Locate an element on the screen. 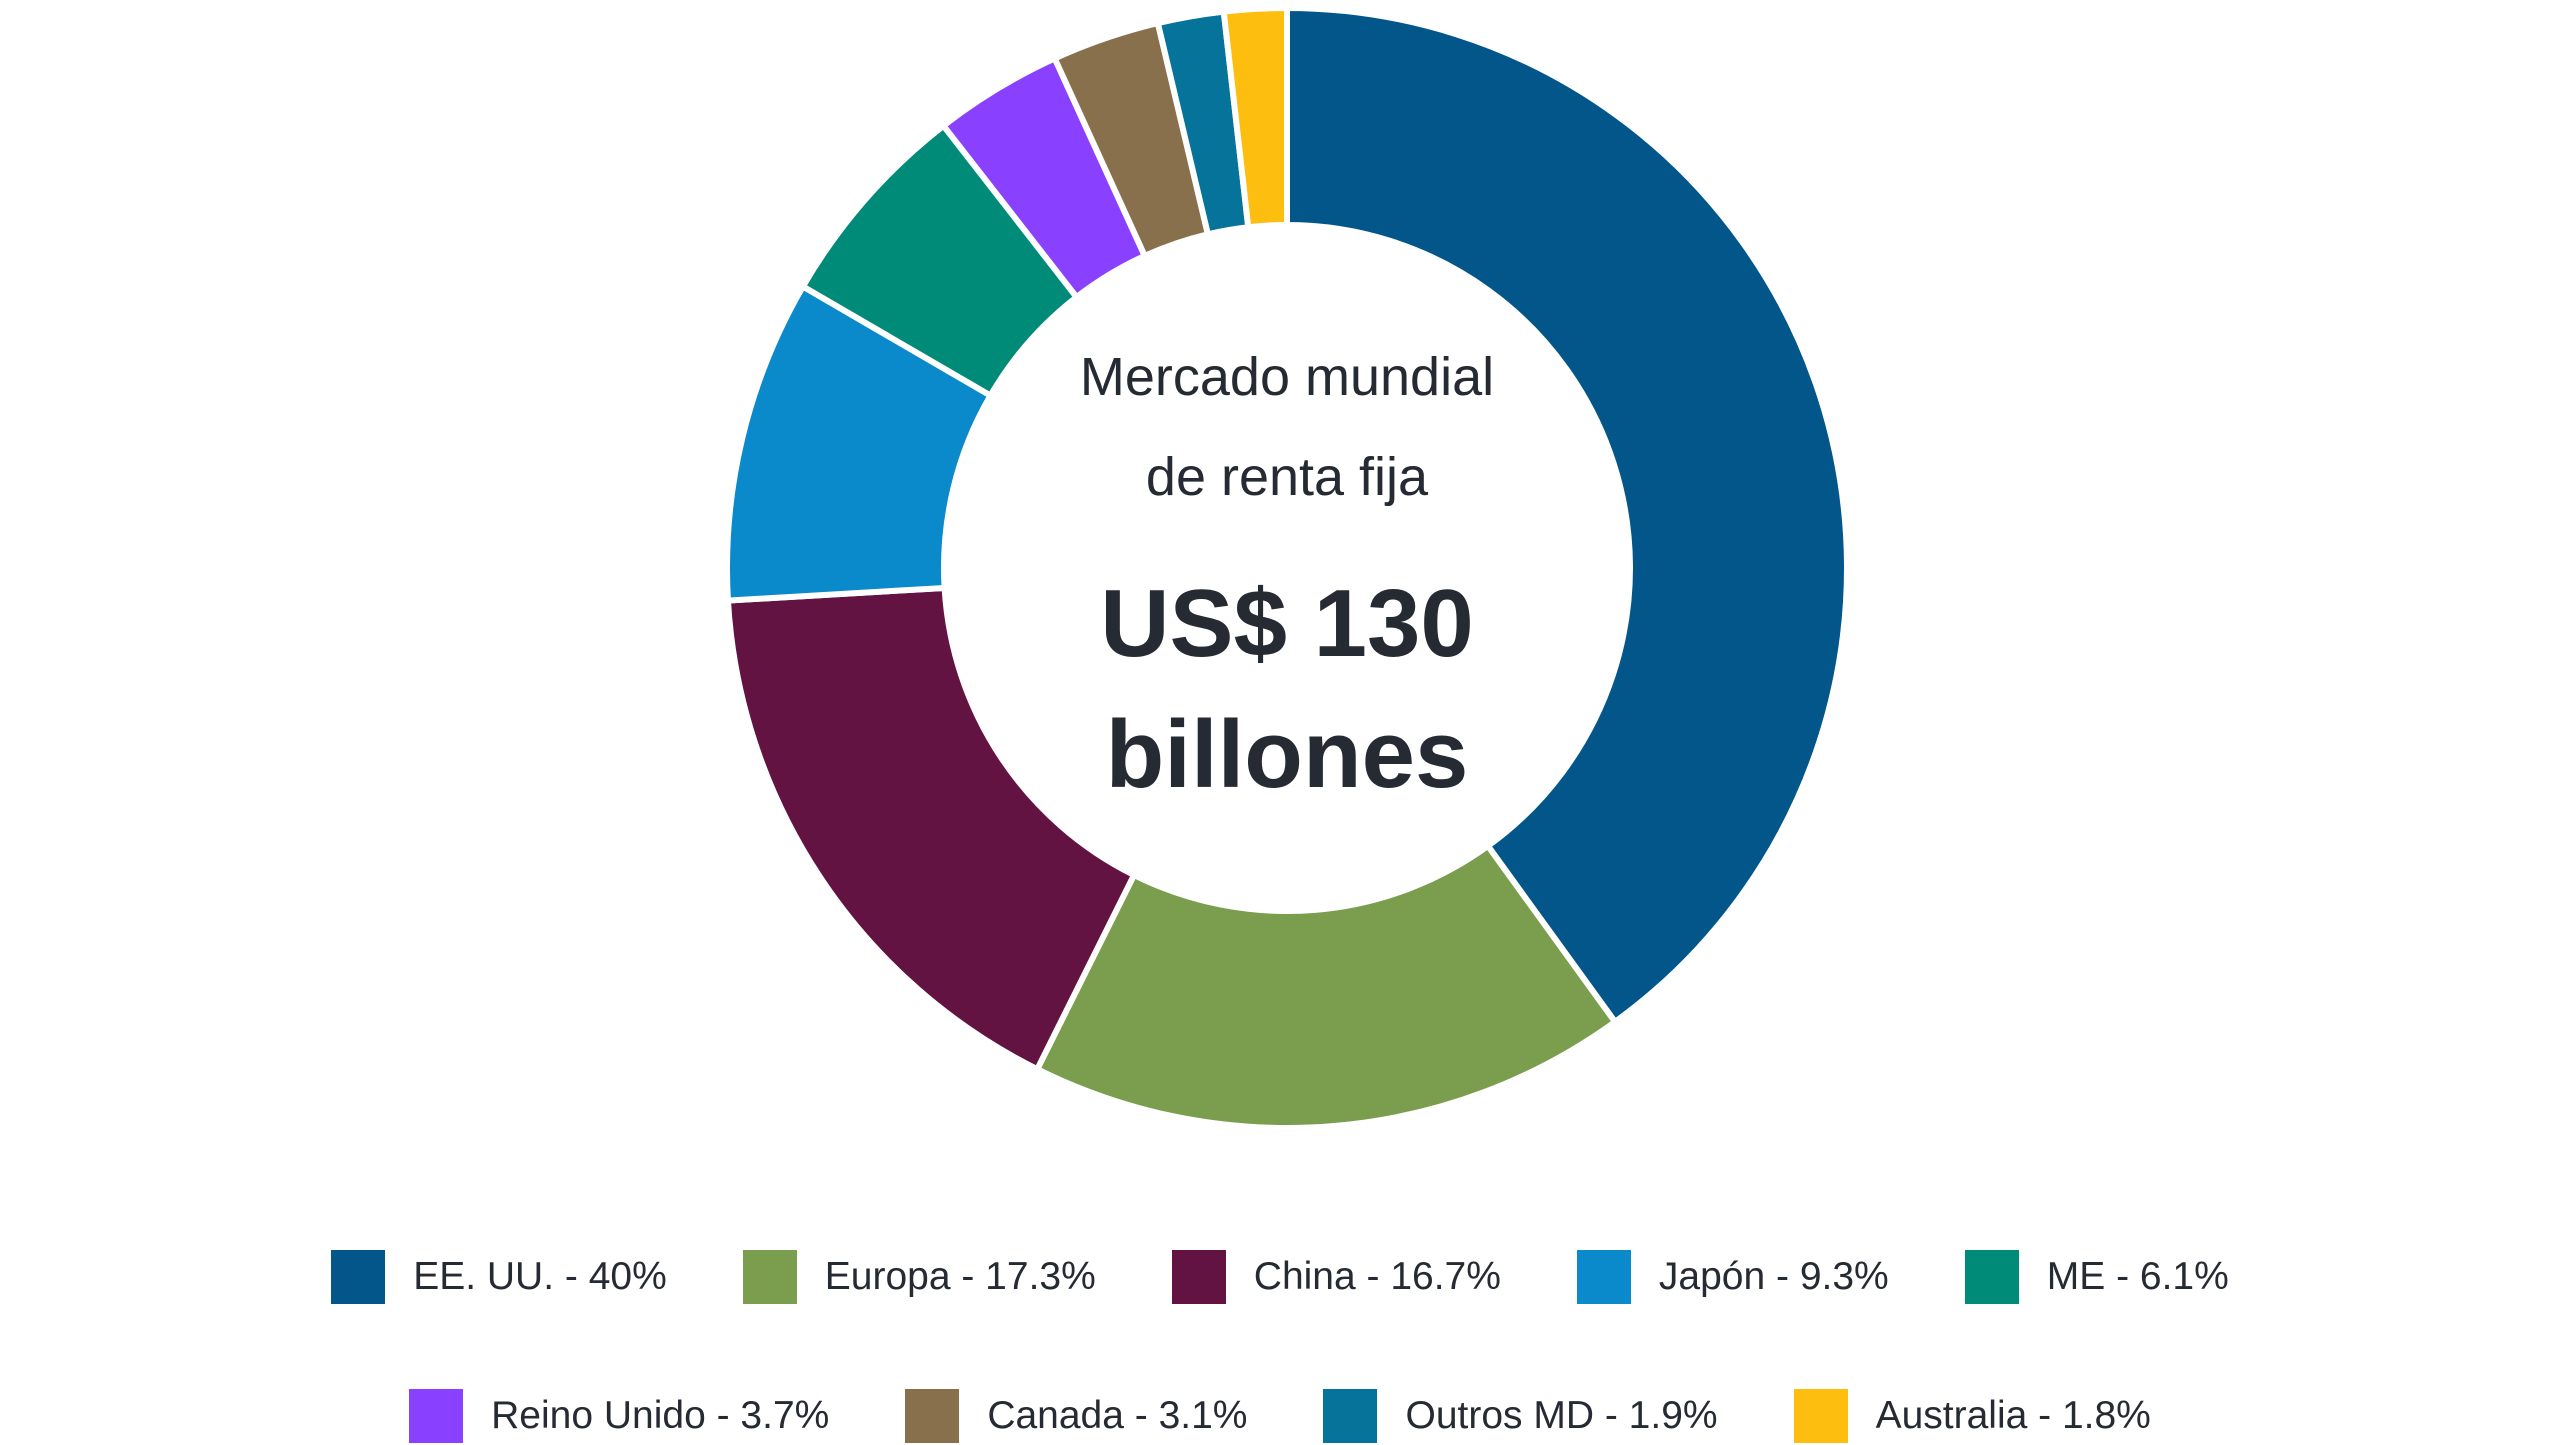 This screenshot has height=1445, width=2560. slice-china is located at coordinates (931, 829).